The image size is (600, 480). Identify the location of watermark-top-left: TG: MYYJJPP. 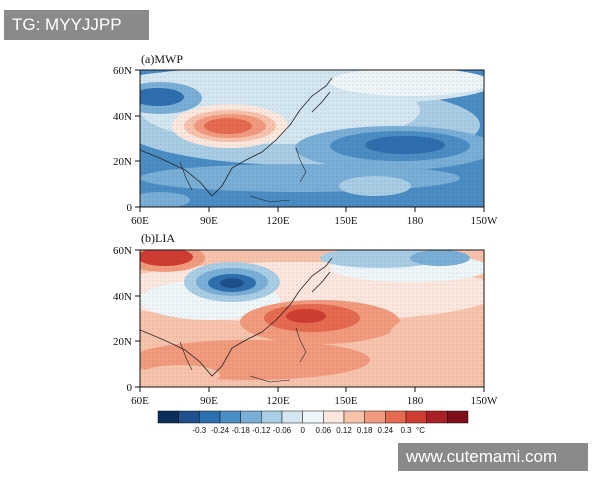
(76, 25).